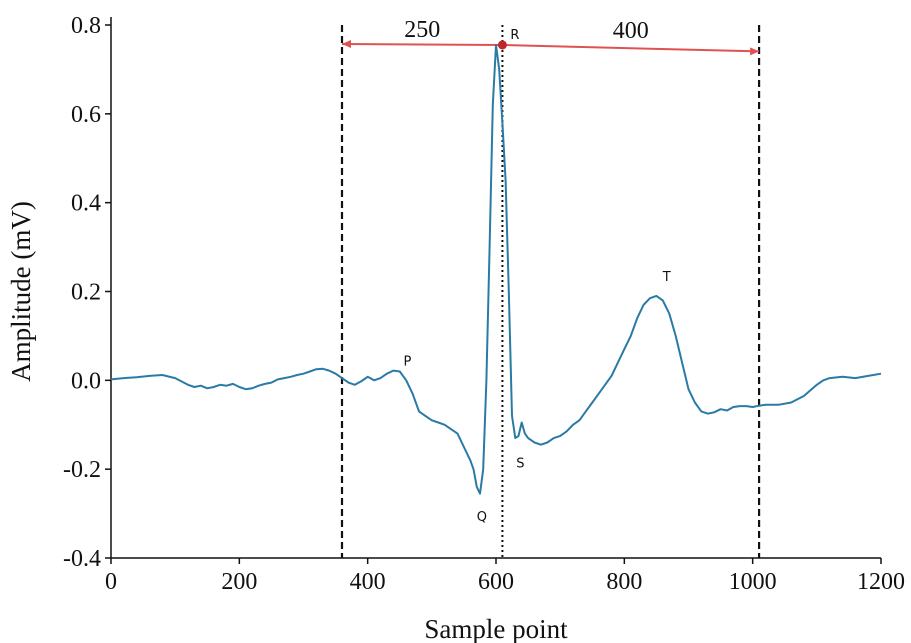  I want to click on wave-label-t: T, so click(666, 277).